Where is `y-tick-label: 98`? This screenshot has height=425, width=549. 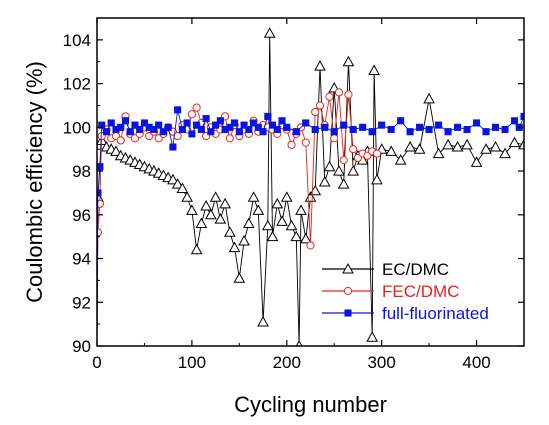 y-tick-label: 98 is located at coordinates (81, 171).